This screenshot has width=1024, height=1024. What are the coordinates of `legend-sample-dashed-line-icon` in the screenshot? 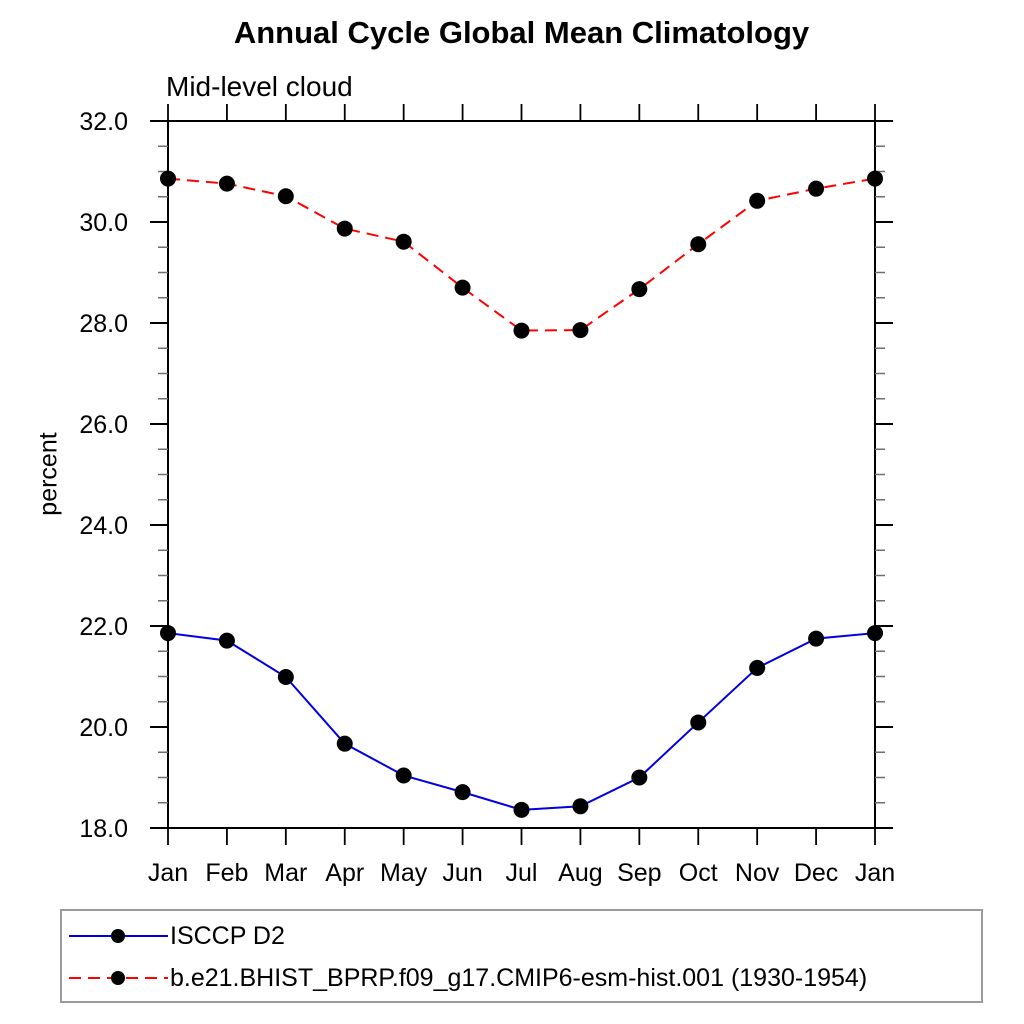 It's located at (118, 978).